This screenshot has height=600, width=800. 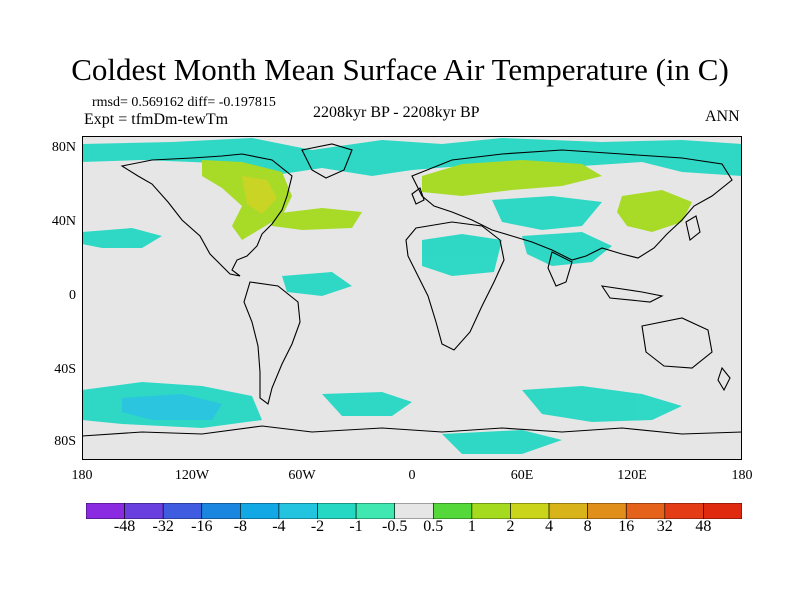 What do you see at coordinates (206, 215) in the screenshot?
I see `north-america-coast` at bounding box center [206, 215].